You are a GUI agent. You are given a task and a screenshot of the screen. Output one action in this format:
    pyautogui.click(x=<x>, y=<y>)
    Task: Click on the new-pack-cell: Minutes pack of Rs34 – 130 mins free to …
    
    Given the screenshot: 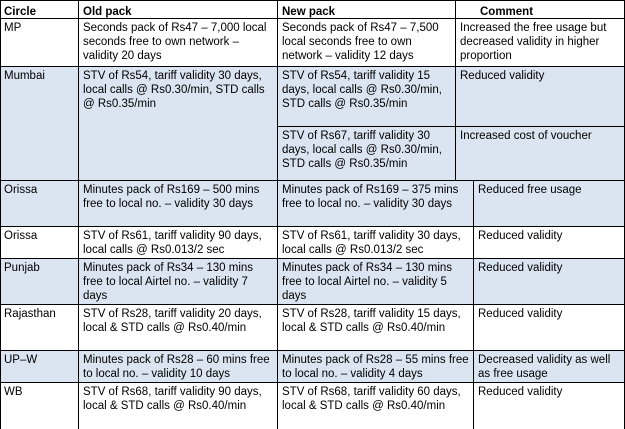 What is the action you would take?
    pyautogui.click(x=367, y=282)
    